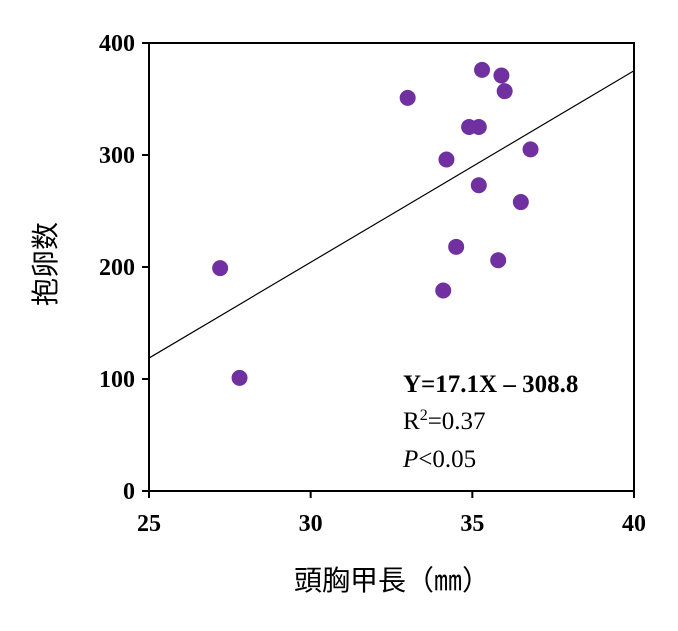 The image size is (678, 631). Describe the element at coordinates (117, 44) in the screenshot. I see `y-tick-label: 400` at that location.